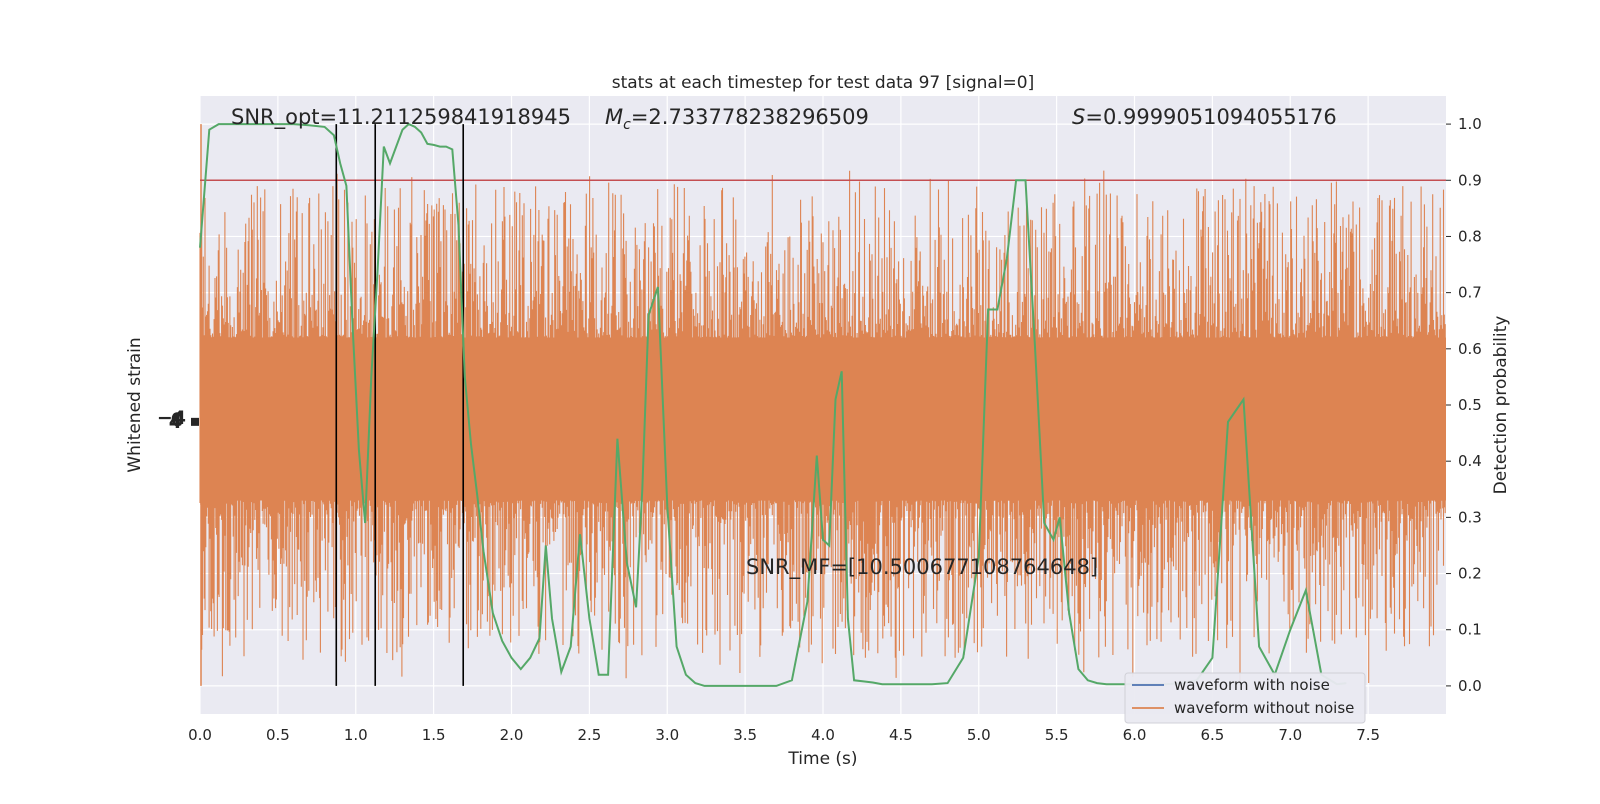 This screenshot has width=1600, height=804. I want to click on left-axis-ticks: −404, so click(178, 420).